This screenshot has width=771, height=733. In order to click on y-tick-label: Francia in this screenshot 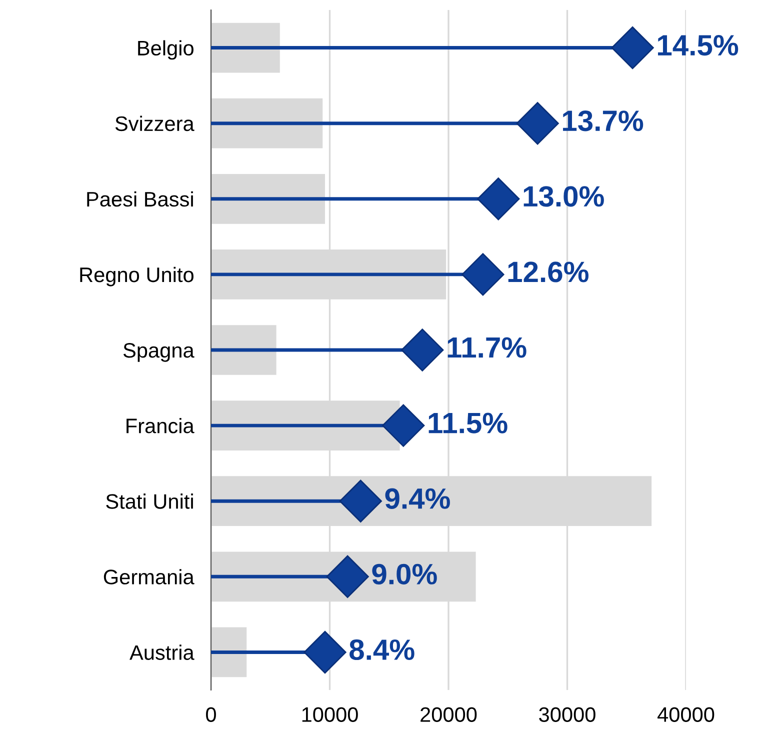, I will do `click(160, 426)`.